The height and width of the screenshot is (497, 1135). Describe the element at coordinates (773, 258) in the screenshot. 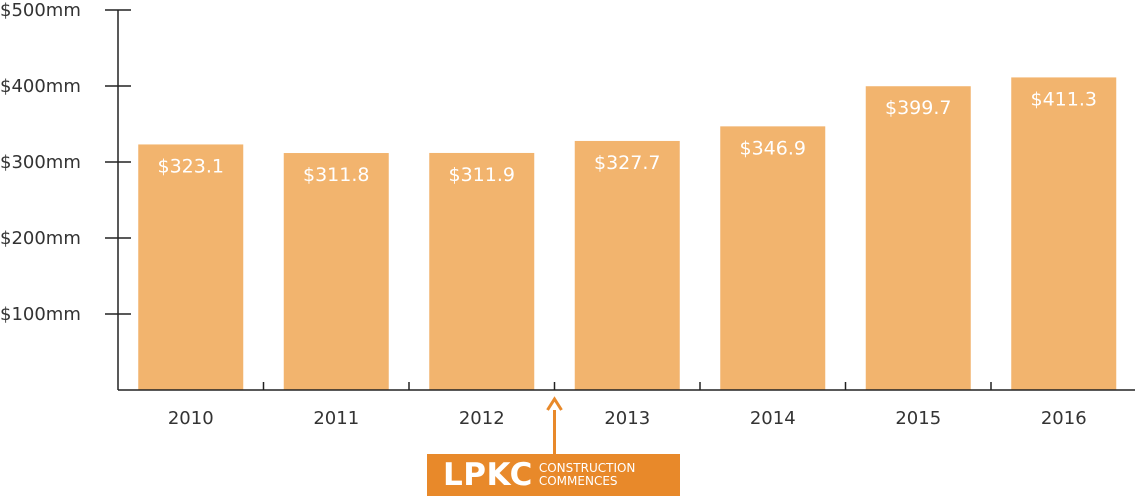

I see `bar-2014` at that location.